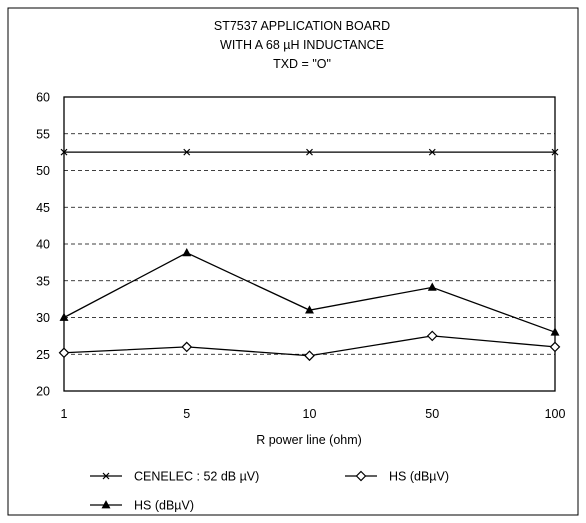  I want to click on y-tick-label: 45, so click(43, 208).